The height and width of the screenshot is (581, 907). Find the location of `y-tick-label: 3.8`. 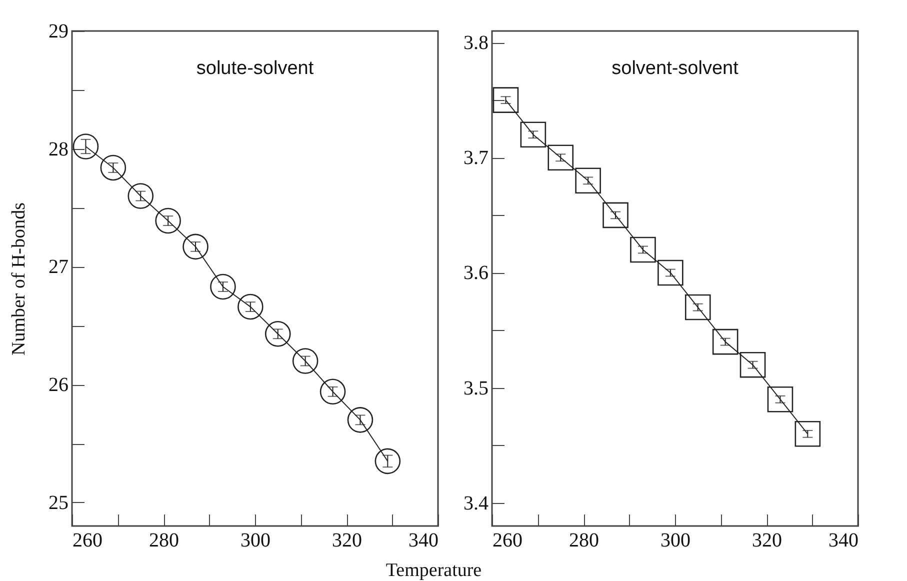

y-tick-label: 3.8 is located at coordinates (476, 43).